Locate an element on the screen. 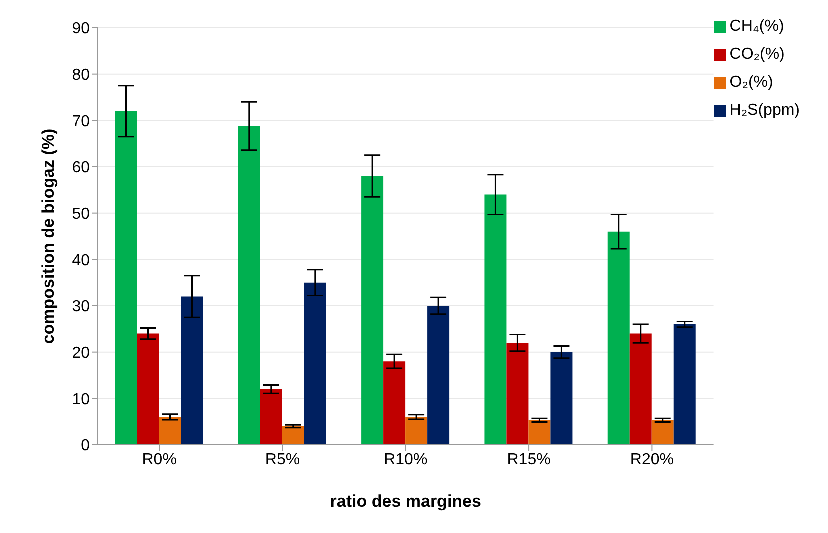 Image resolution: width=828 pixels, height=533 pixels. x-tick-label: R15% is located at coordinates (529, 459).